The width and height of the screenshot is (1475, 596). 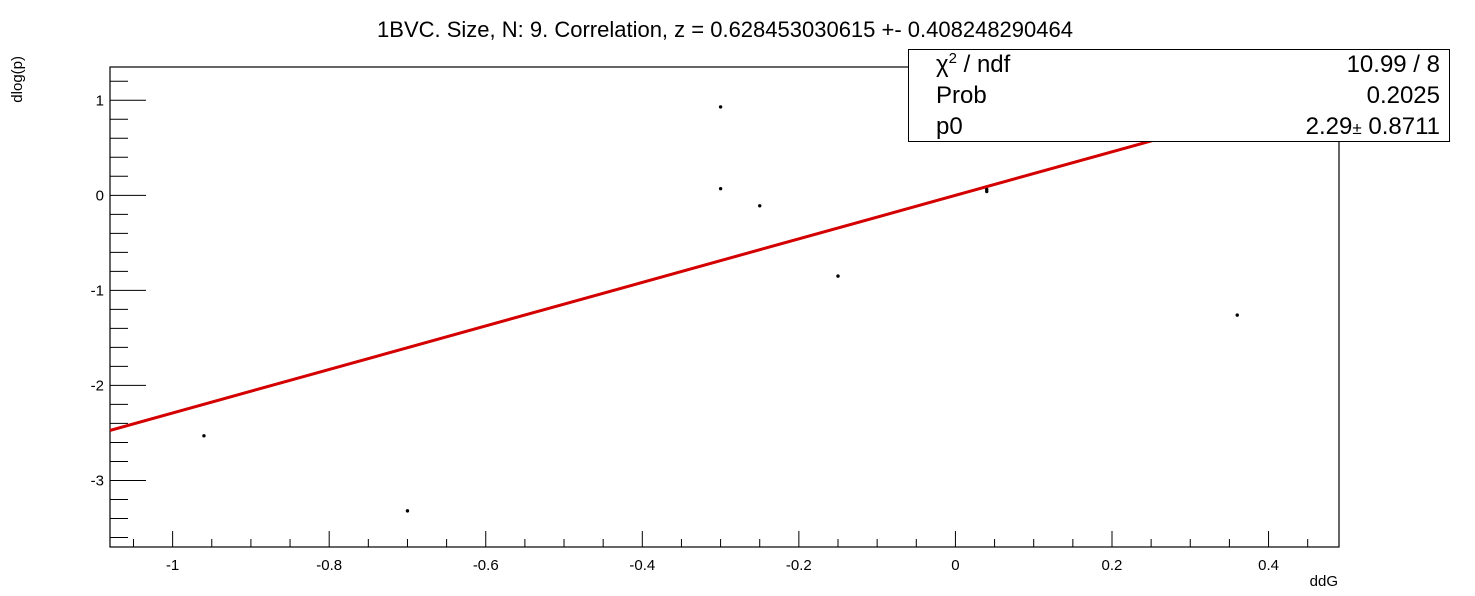 What do you see at coordinates (952, 58) in the screenshot?
I see `chi-superscript: 2` at bounding box center [952, 58].